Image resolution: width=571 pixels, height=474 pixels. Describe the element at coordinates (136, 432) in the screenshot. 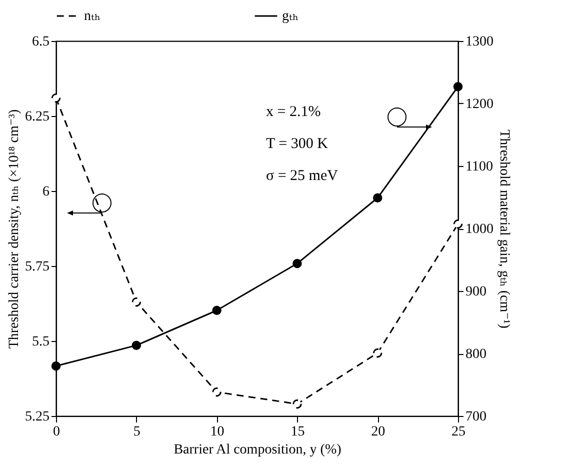

I see `x-tick-label: 5` at that location.